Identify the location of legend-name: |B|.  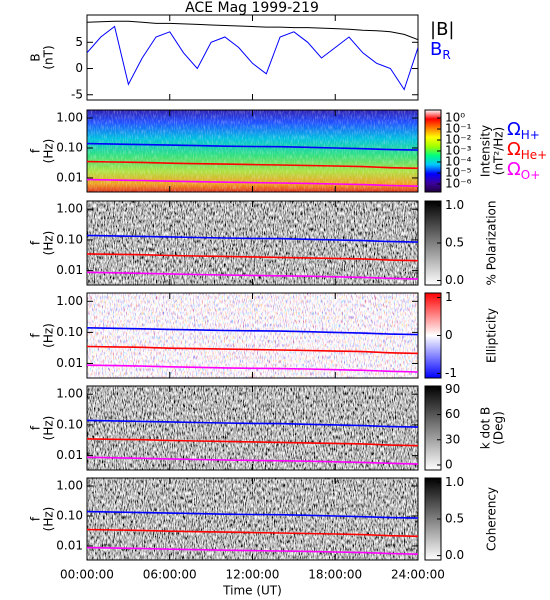
(442, 29).